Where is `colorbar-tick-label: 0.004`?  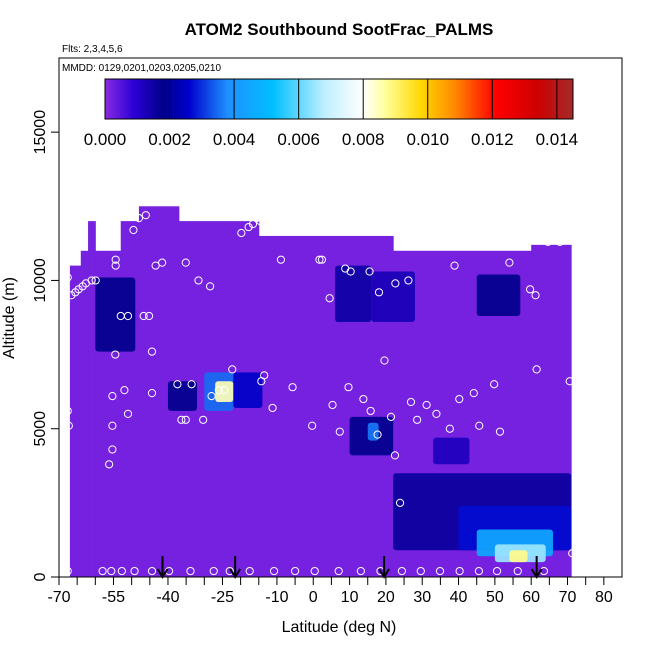 colorbar-tick-label: 0.004 is located at coordinates (234, 139).